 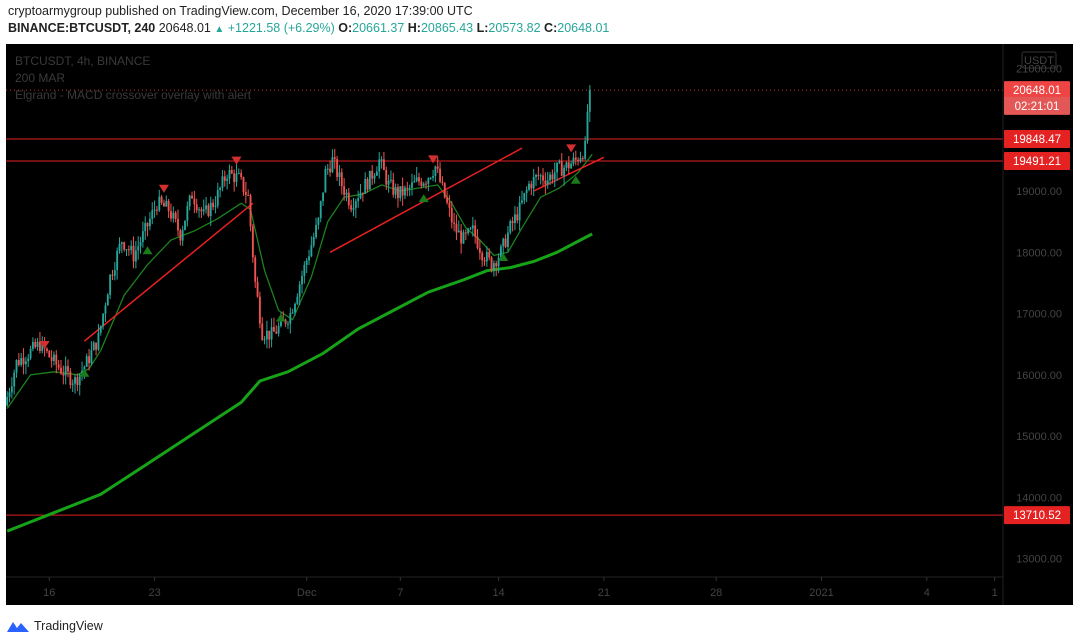 What do you see at coordinates (18, 627) in the screenshot?
I see `tradingview-logo-icon` at bounding box center [18, 627].